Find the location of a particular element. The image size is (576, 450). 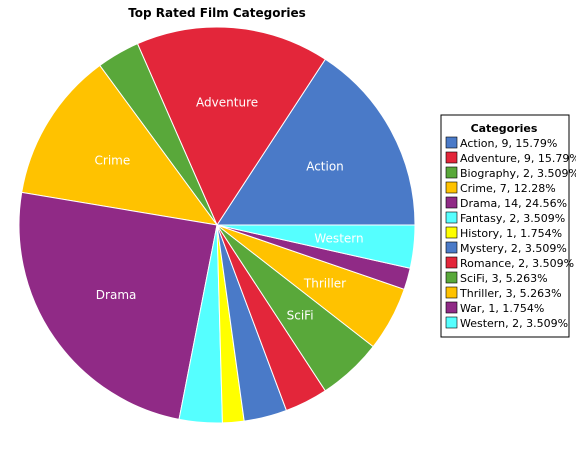

pie-slice-crime is located at coordinates (120, 145).